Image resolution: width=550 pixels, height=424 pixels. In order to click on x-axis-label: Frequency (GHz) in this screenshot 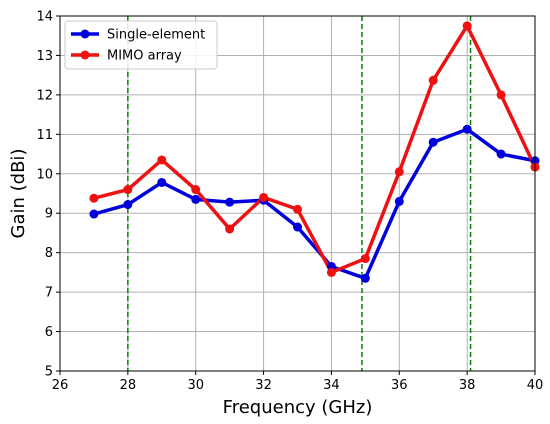, I will do `click(298, 407)`.